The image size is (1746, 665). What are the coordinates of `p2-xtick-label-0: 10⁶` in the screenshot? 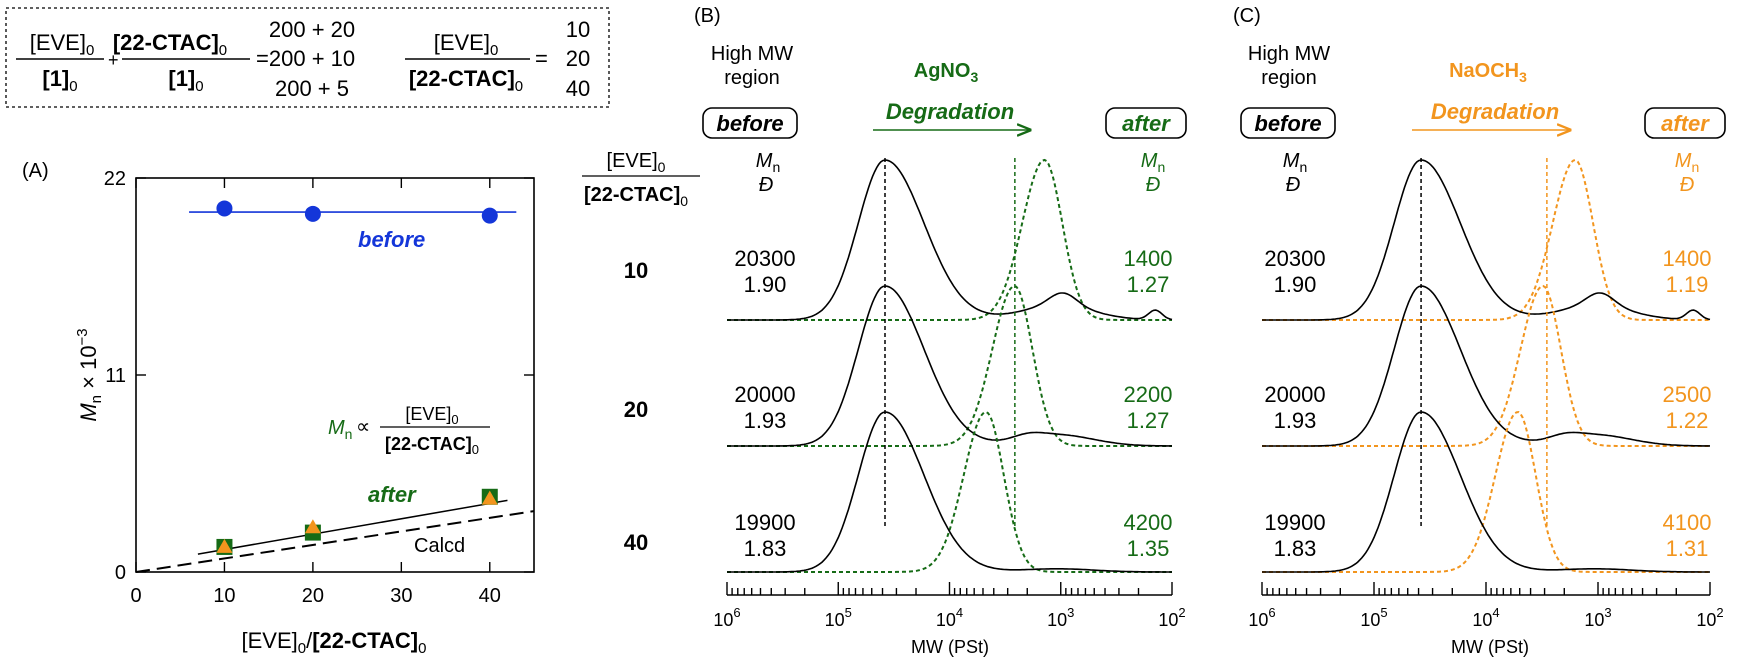 It's located at (1261, 617).